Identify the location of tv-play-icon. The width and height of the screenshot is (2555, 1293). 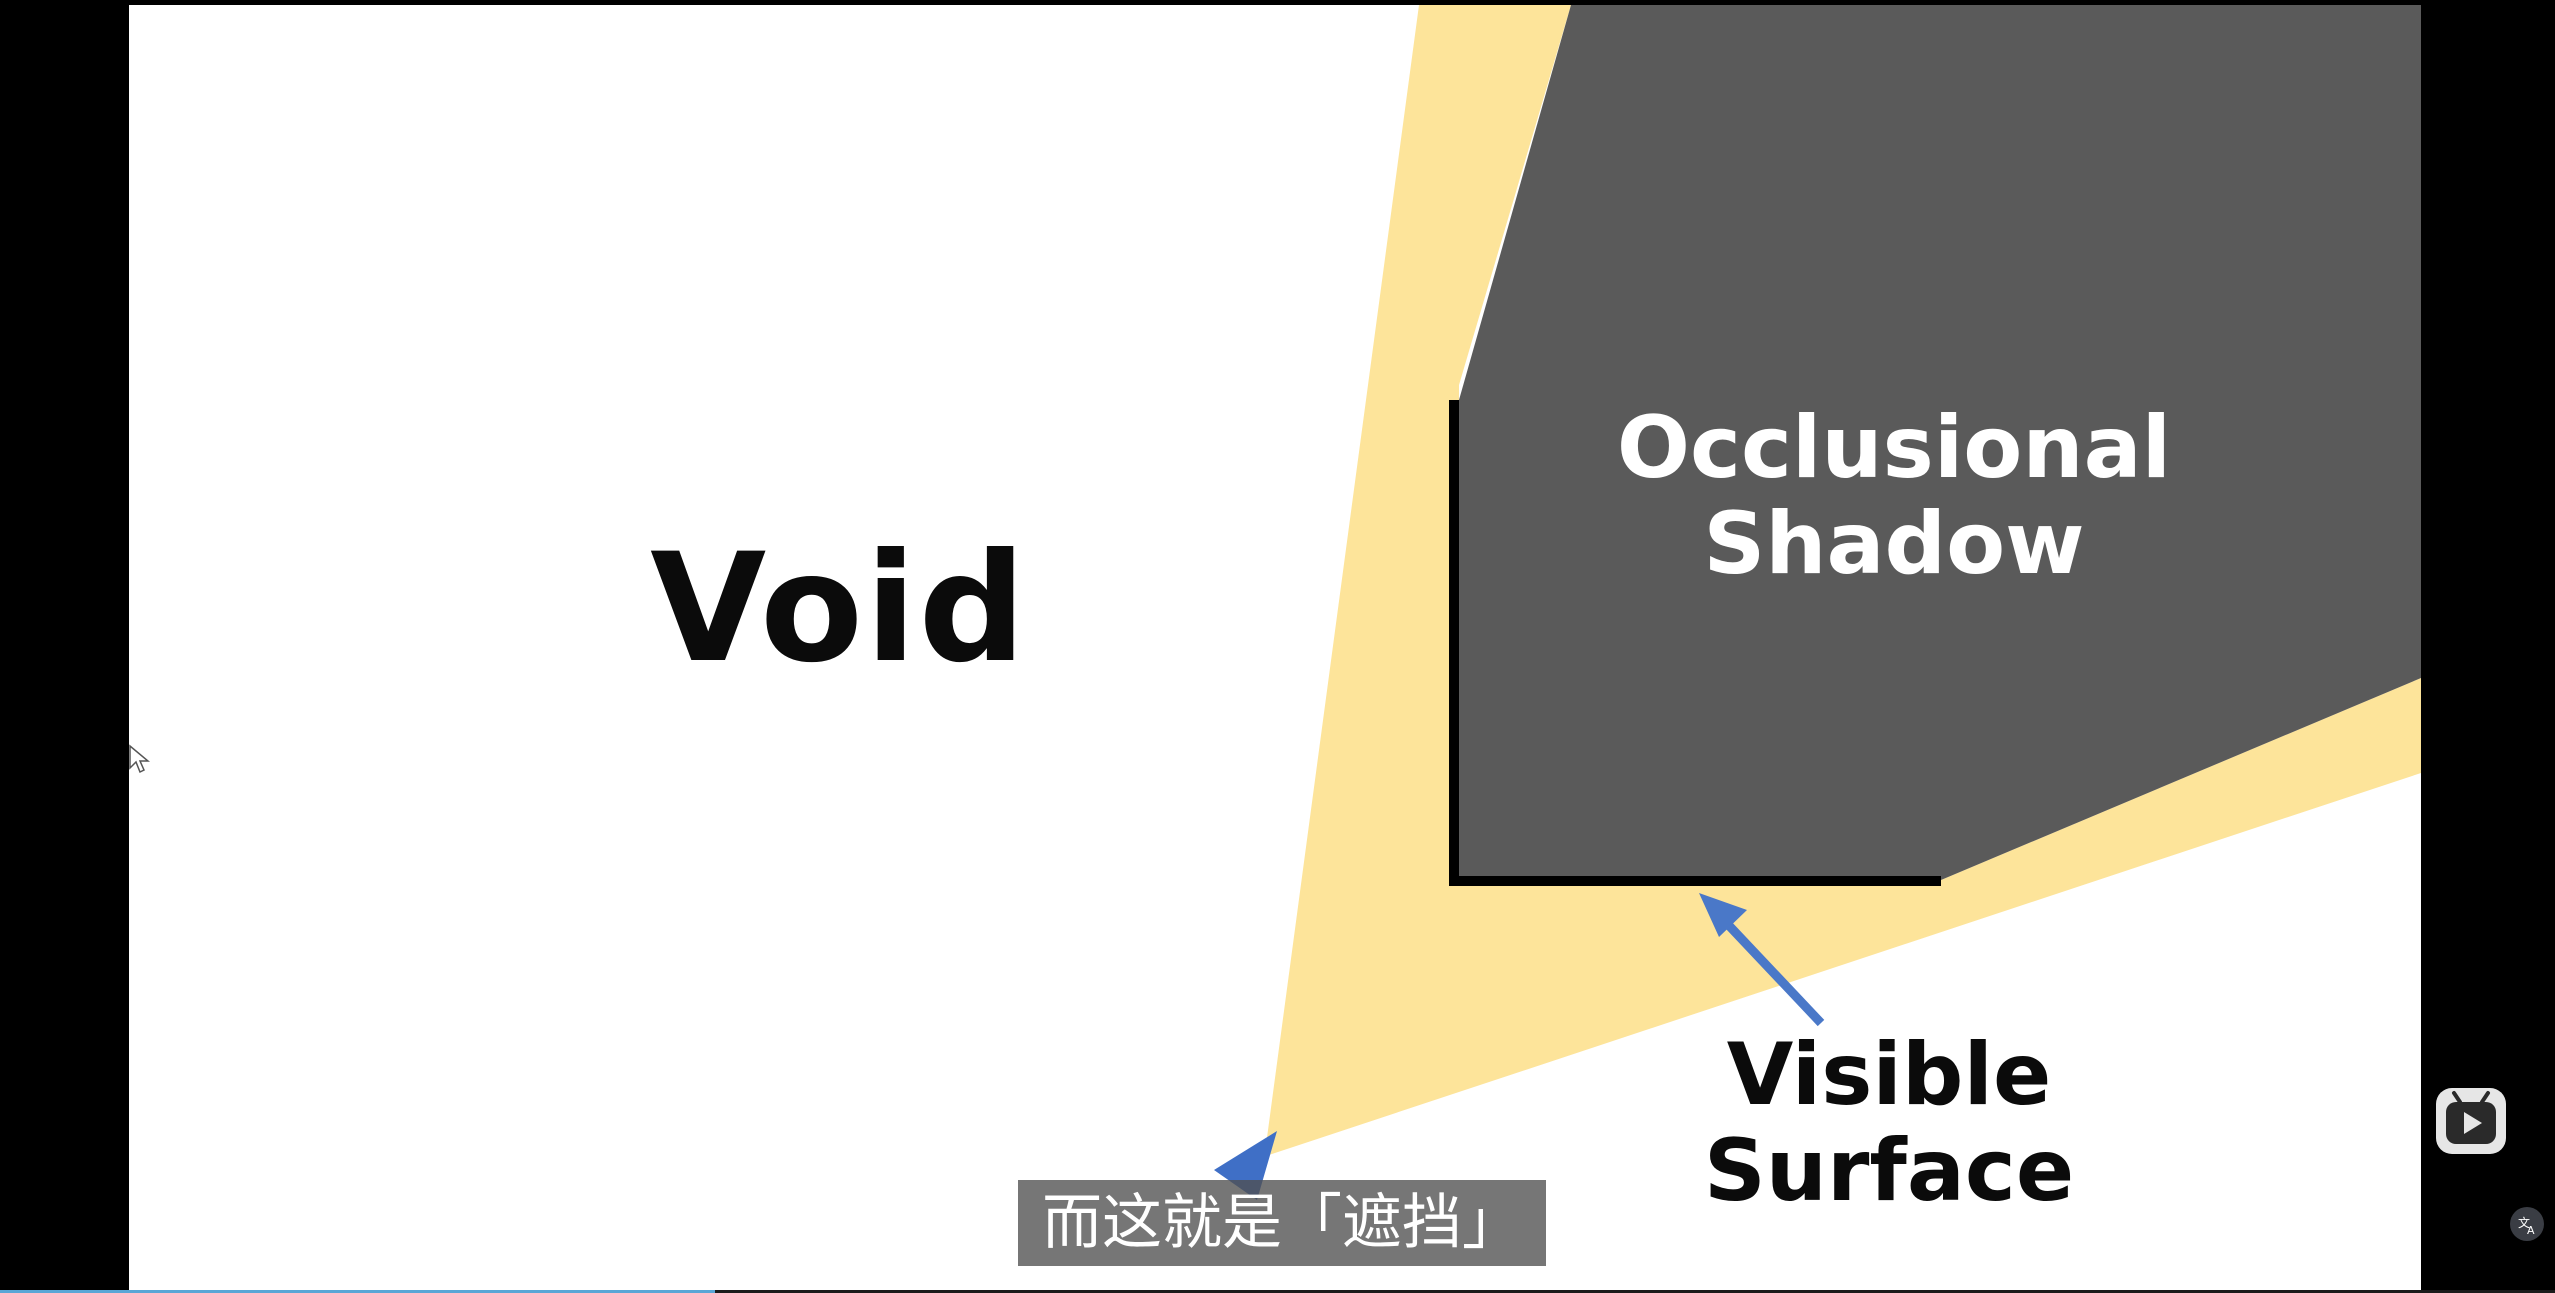
(2471, 1117).